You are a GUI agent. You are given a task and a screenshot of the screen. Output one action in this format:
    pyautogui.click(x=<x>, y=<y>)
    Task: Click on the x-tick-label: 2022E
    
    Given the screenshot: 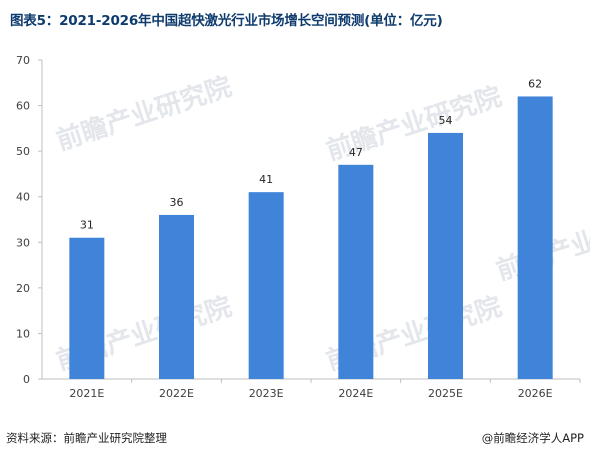 What is the action you would take?
    pyautogui.click(x=176, y=393)
    